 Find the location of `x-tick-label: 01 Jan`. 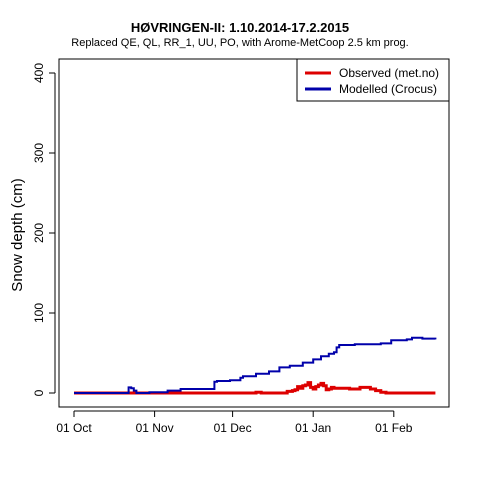

x-tick-label: 01 Jan is located at coordinates (313, 428).